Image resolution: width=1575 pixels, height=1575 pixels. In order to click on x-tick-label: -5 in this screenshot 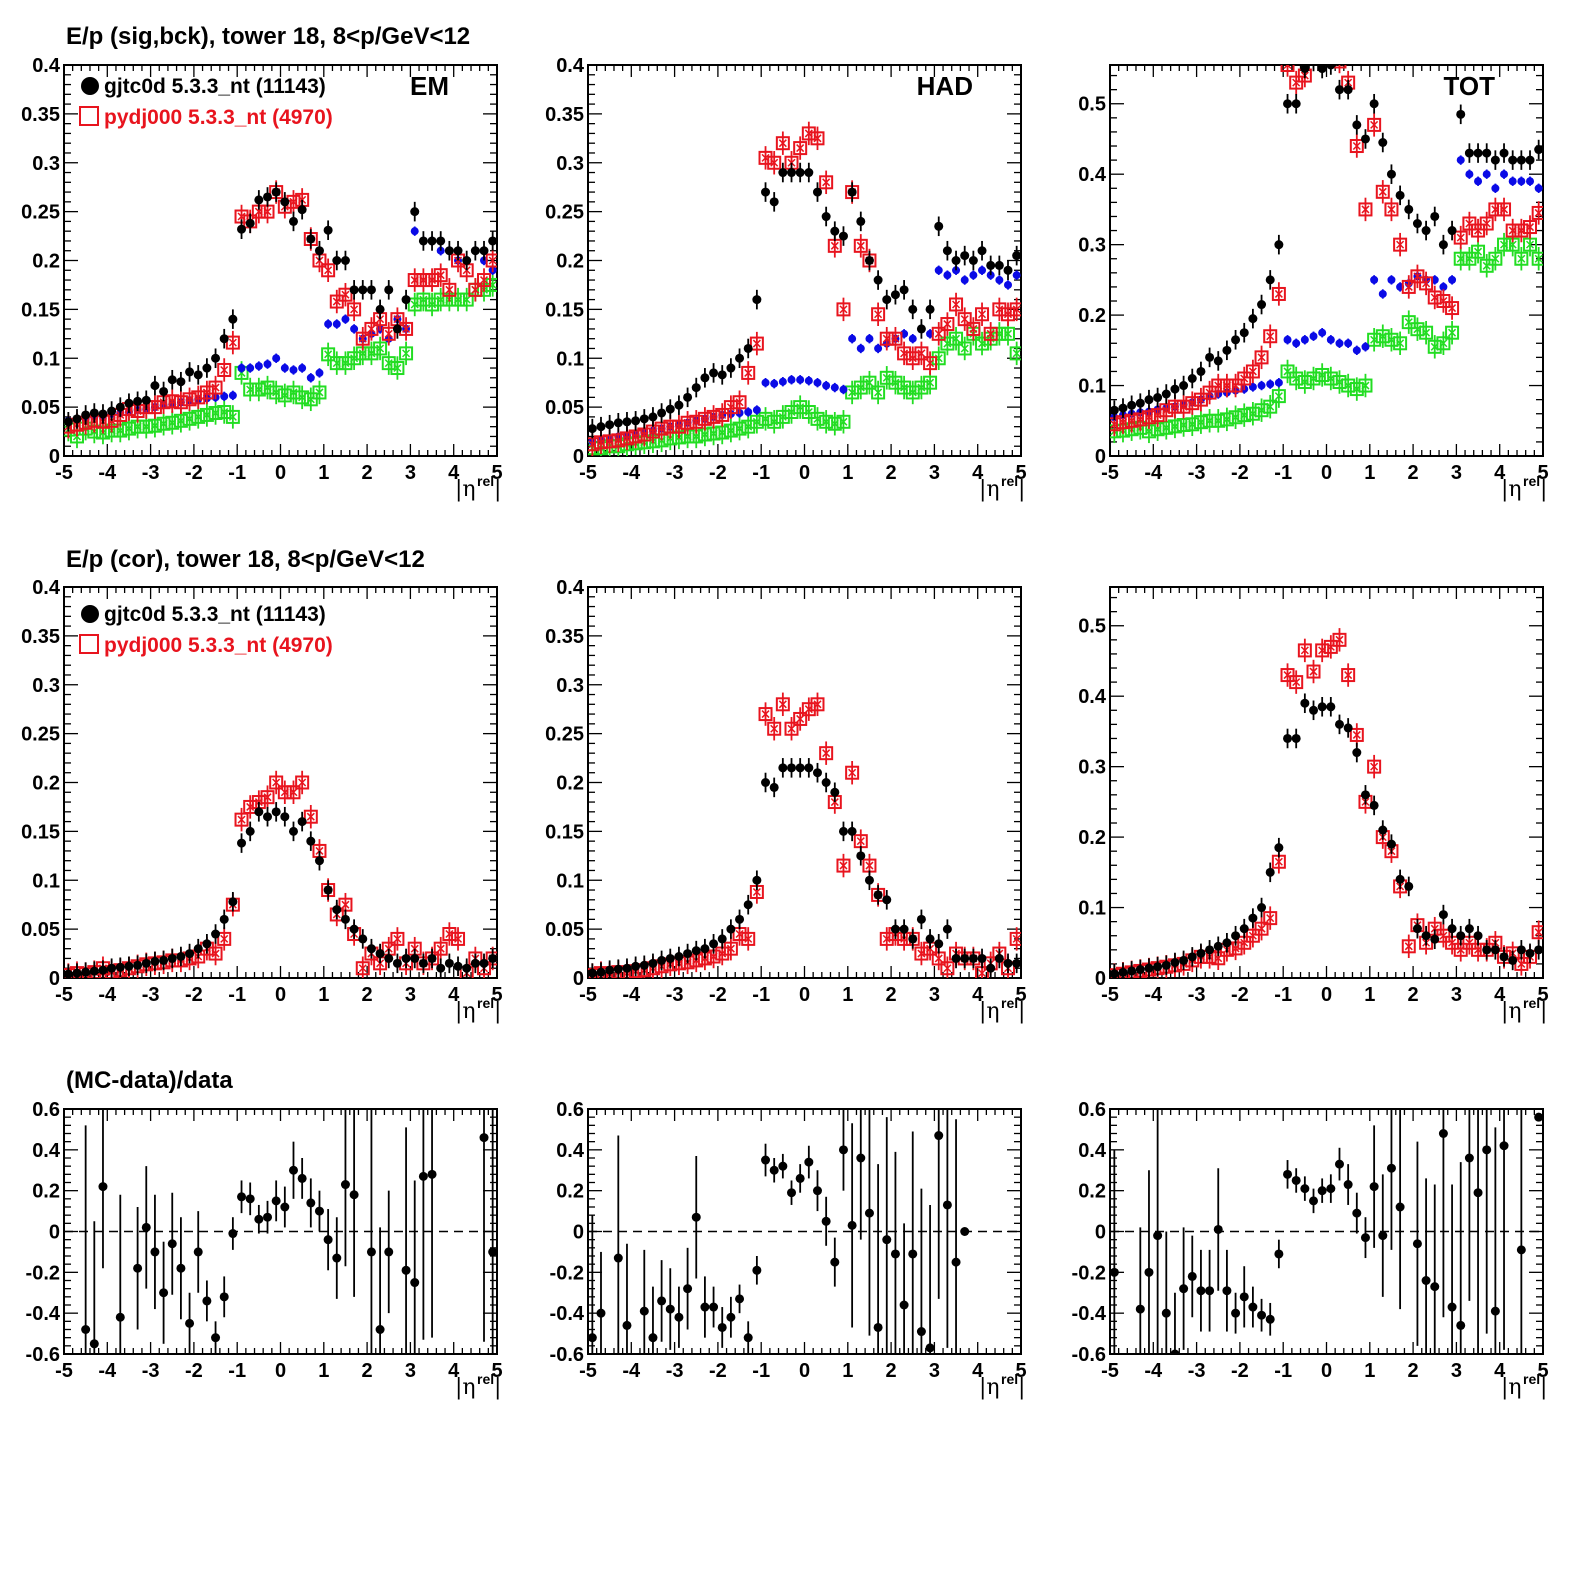, I will do `click(1110, 473)`.